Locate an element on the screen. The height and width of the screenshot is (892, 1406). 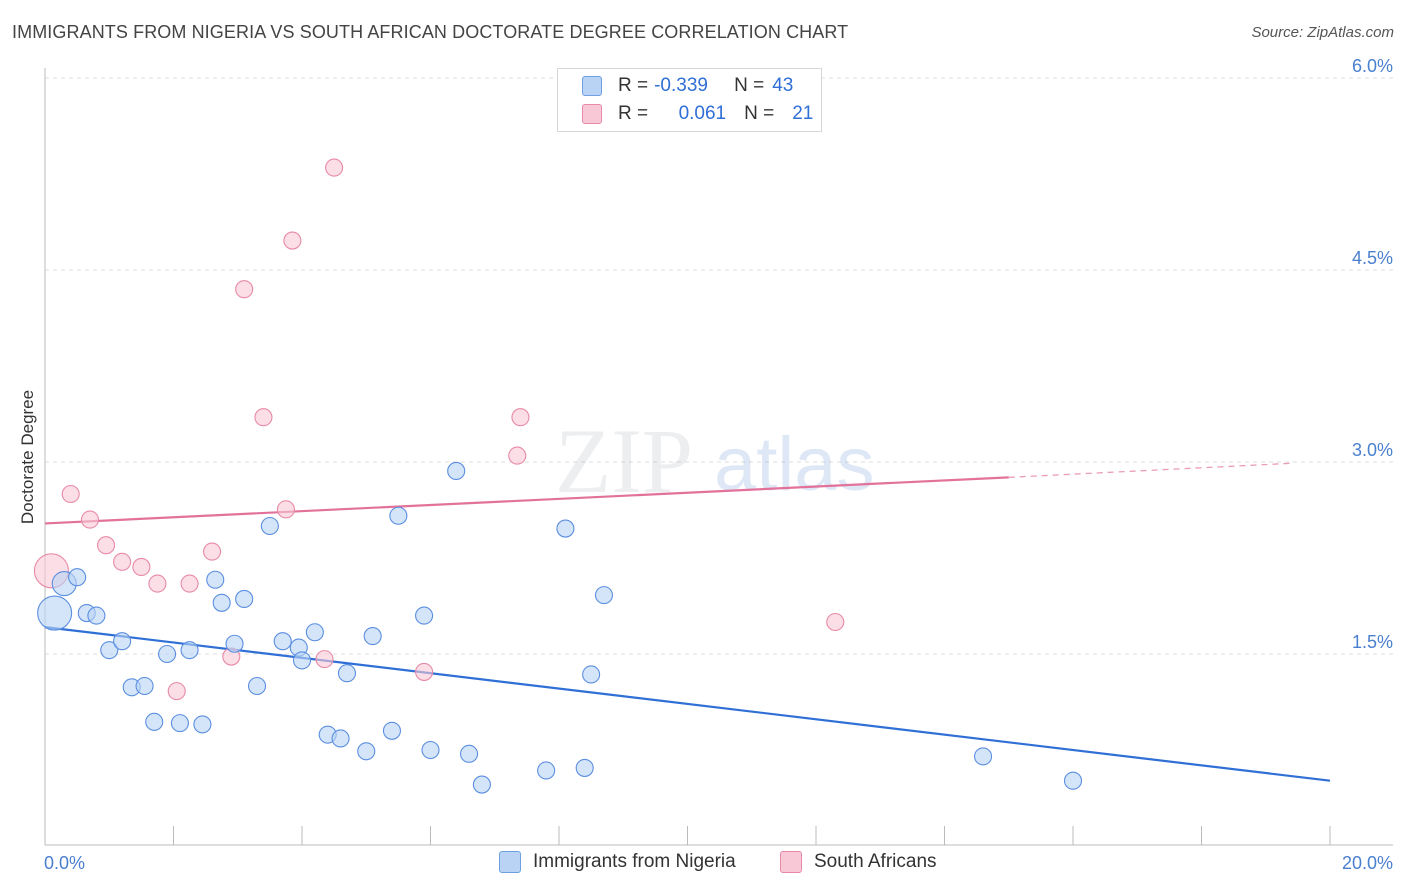
bottom-legend-south-africans: South Africans is located at coordinates (858, 862).